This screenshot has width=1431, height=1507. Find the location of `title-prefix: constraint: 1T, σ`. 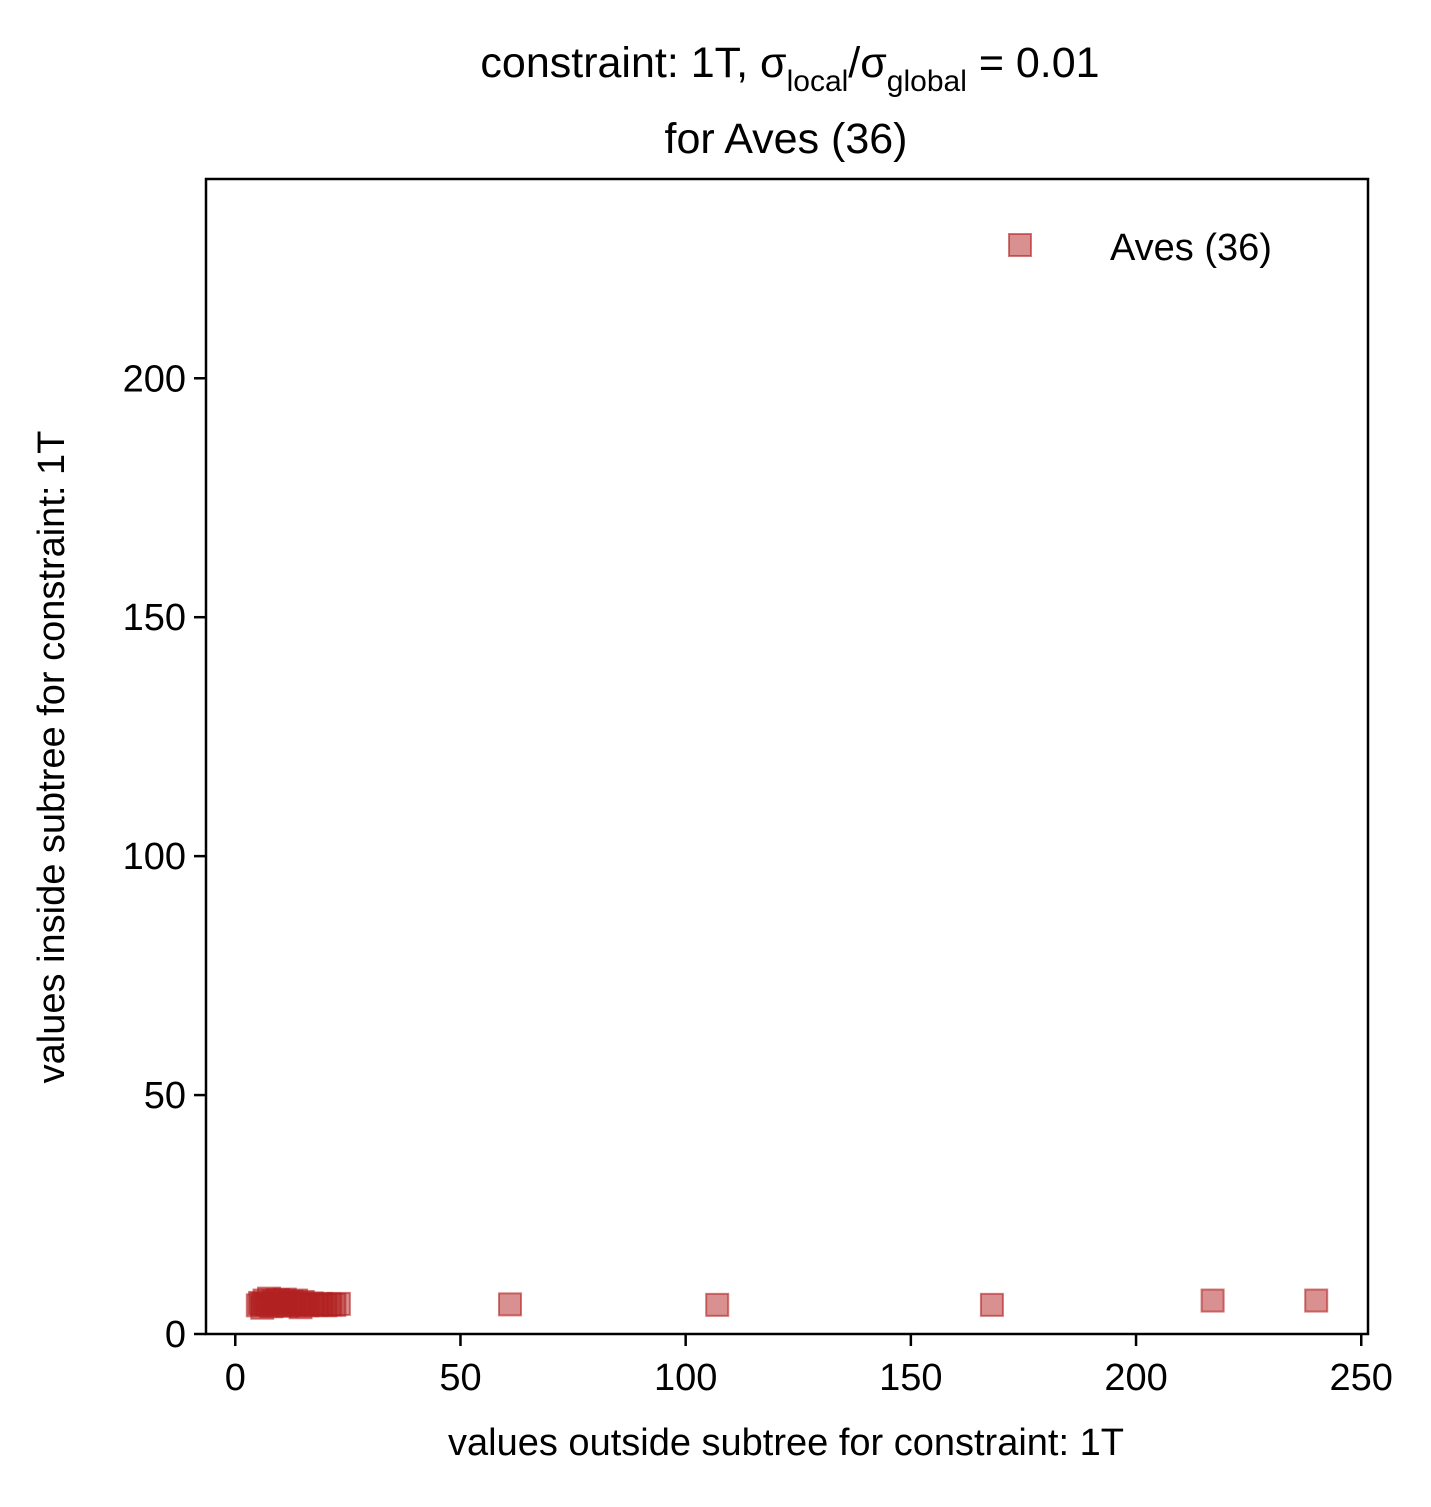

title-prefix: constraint: 1T, σ is located at coordinates (633, 63).